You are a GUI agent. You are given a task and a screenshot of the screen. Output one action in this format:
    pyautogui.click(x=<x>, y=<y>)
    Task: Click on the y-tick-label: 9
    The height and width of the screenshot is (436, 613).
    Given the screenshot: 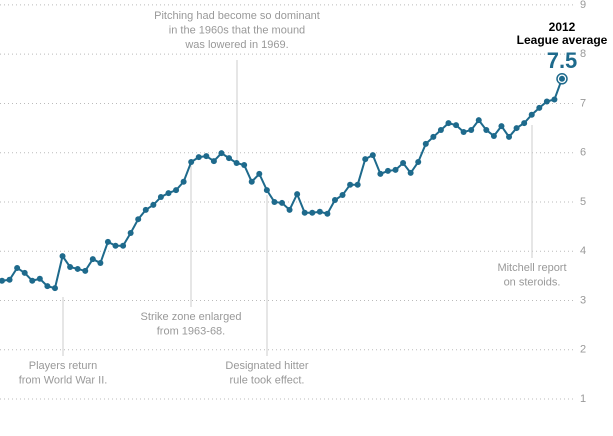 What is the action you would take?
    pyautogui.click(x=583, y=5)
    